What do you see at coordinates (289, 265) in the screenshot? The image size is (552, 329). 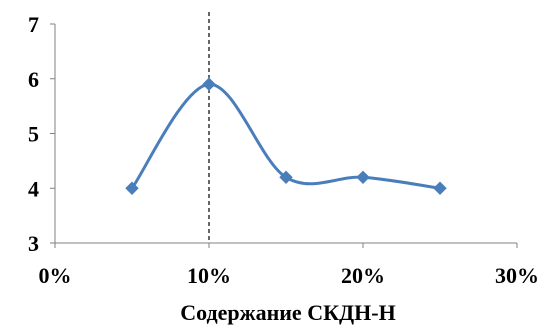 I see `x-ticks: 0% 10% 20% 30%` at bounding box center [289, 265].